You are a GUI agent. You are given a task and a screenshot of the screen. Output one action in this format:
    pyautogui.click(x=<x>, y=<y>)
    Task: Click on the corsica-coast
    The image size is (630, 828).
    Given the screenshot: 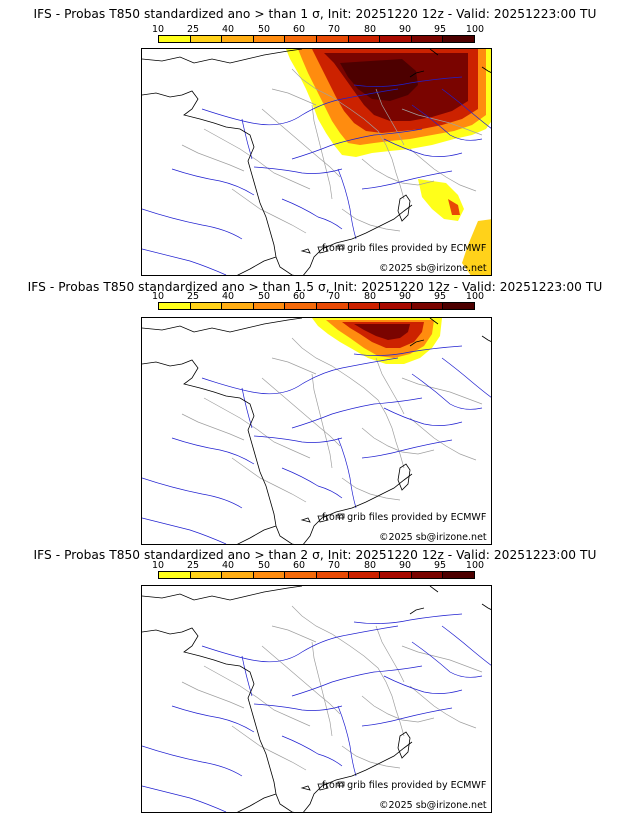 What is the action you would take?
    pyautogui.click(x=404, y=208)
    